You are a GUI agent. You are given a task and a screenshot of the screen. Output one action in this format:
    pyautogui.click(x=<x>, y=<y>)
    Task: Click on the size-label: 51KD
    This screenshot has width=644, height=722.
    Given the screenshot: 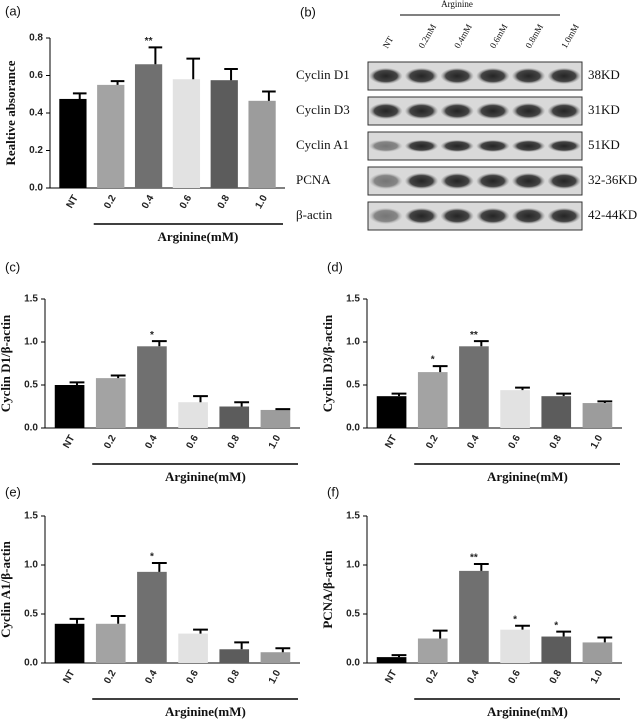 What is the action you would take?
    pyautogui.click(x=604, y=144)
    